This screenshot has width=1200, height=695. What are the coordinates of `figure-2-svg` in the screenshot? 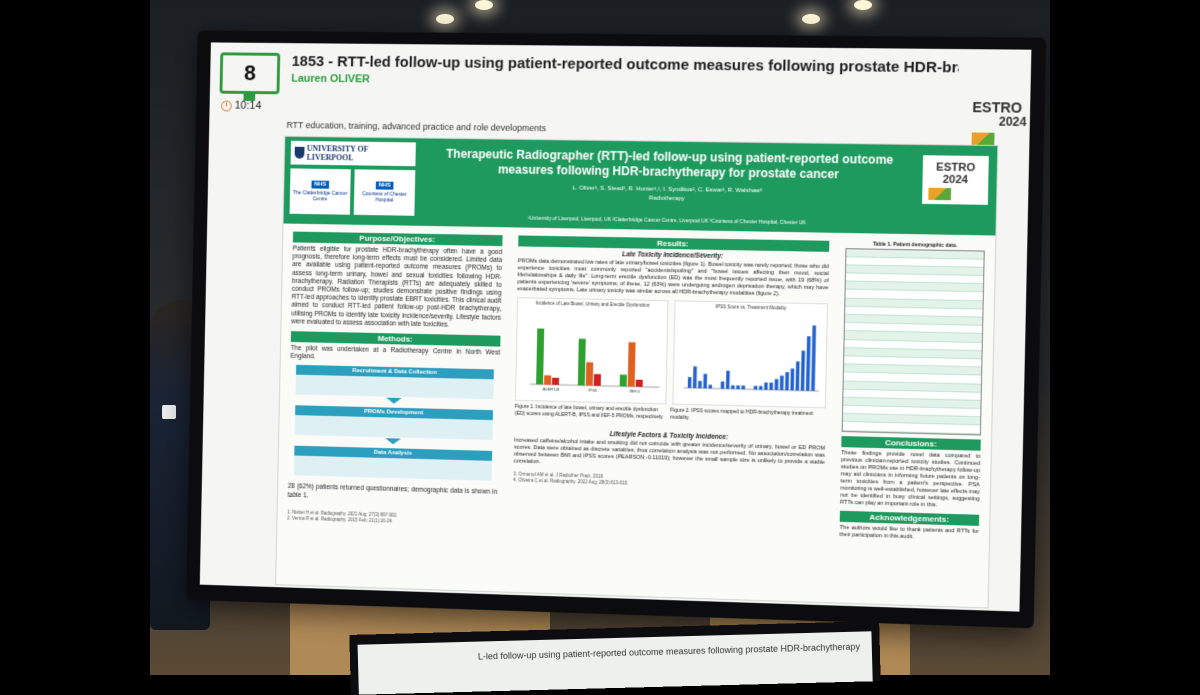 It's located at (749, 358).